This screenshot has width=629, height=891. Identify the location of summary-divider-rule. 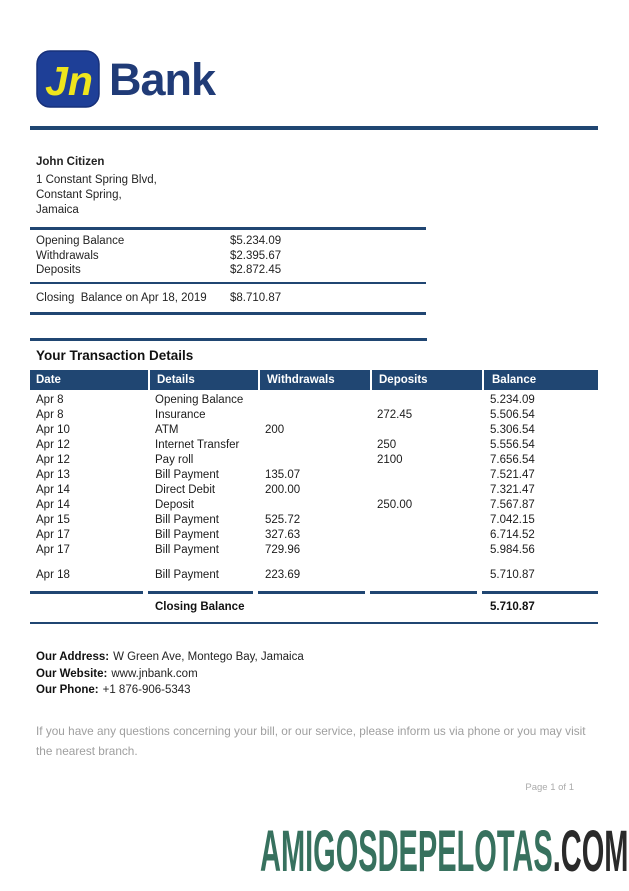
(228, 282).